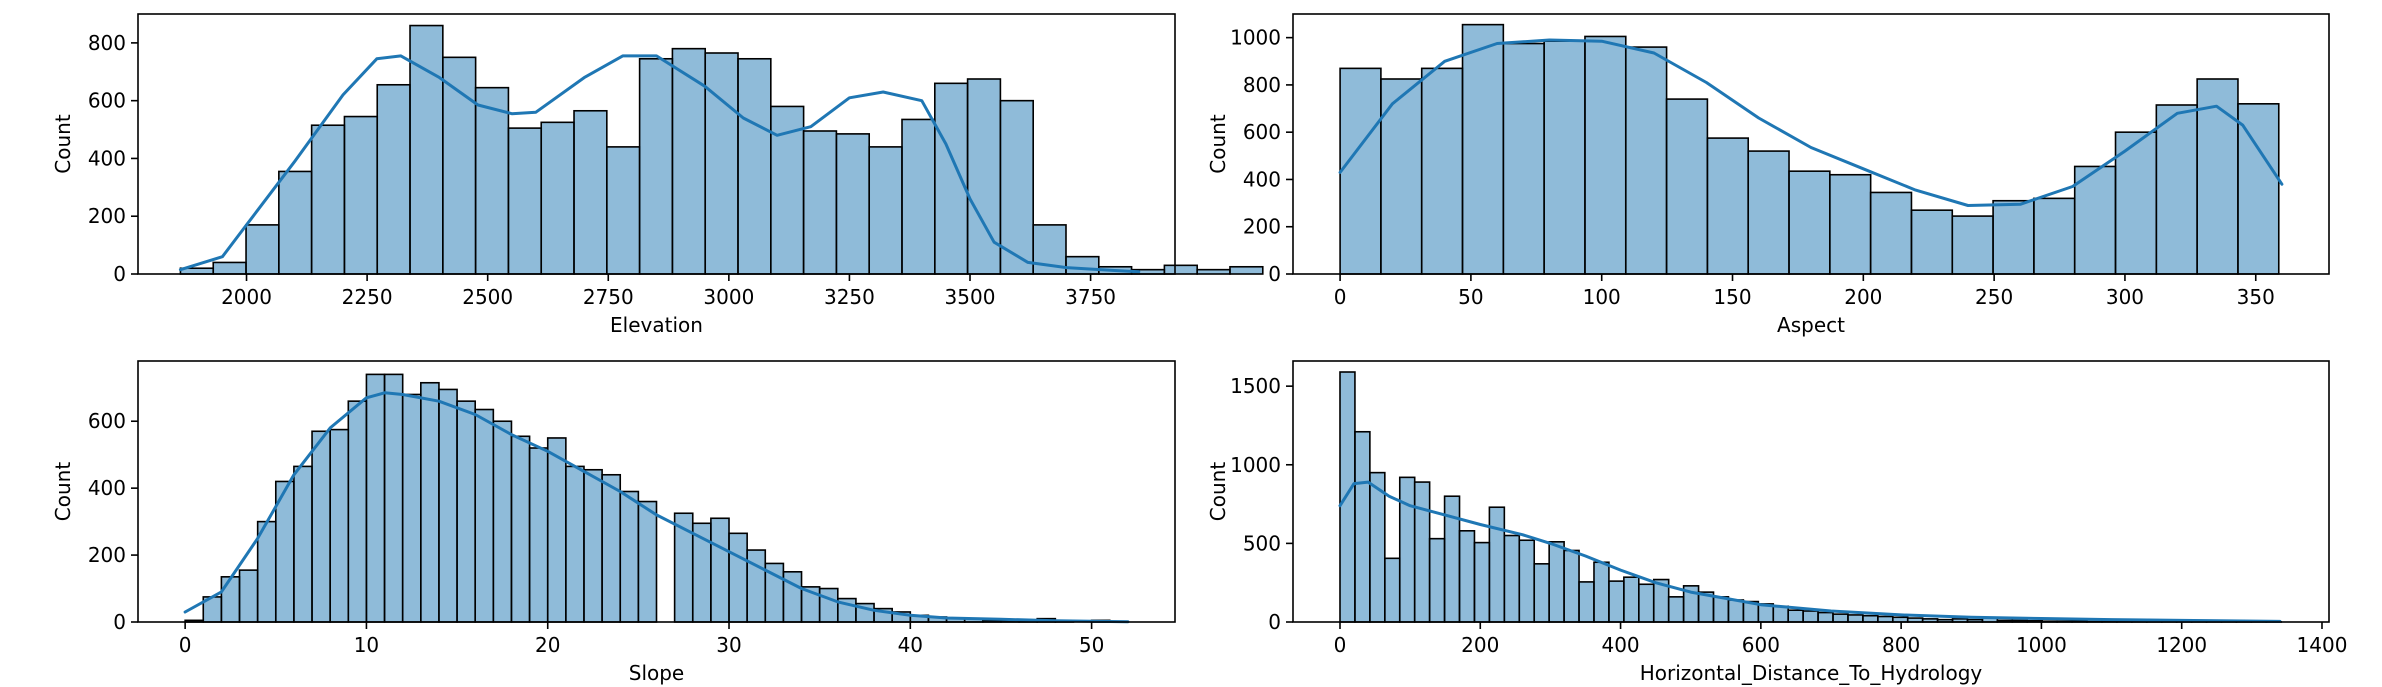 Image resolution: width=2382 pixels, height=687 pixels. What do you see at coordinates (2181, 645) in the screenshot?
I see `hydrology-x-tick-label: 1200` at bounding box center [2181, 645].